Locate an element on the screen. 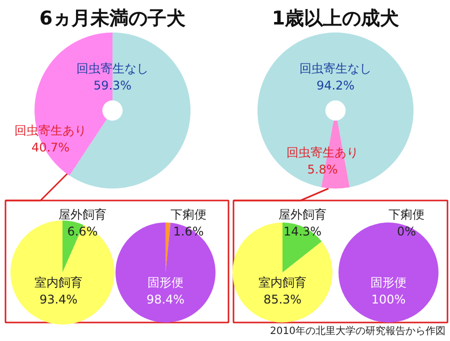 The image size is (450, 341). data-label: 5.8% is located at coordinates (322, 169).